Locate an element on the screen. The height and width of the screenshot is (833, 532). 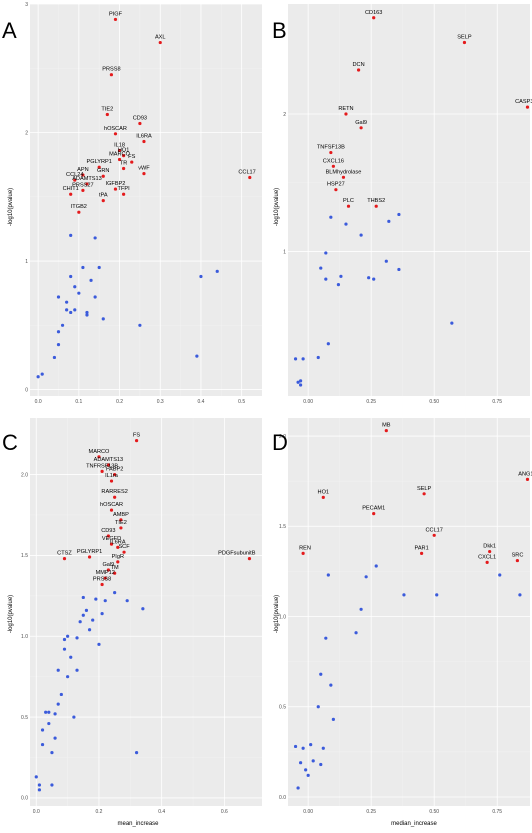
data-point-label: PDGFsubunitB is located at coordinates (237, 554).